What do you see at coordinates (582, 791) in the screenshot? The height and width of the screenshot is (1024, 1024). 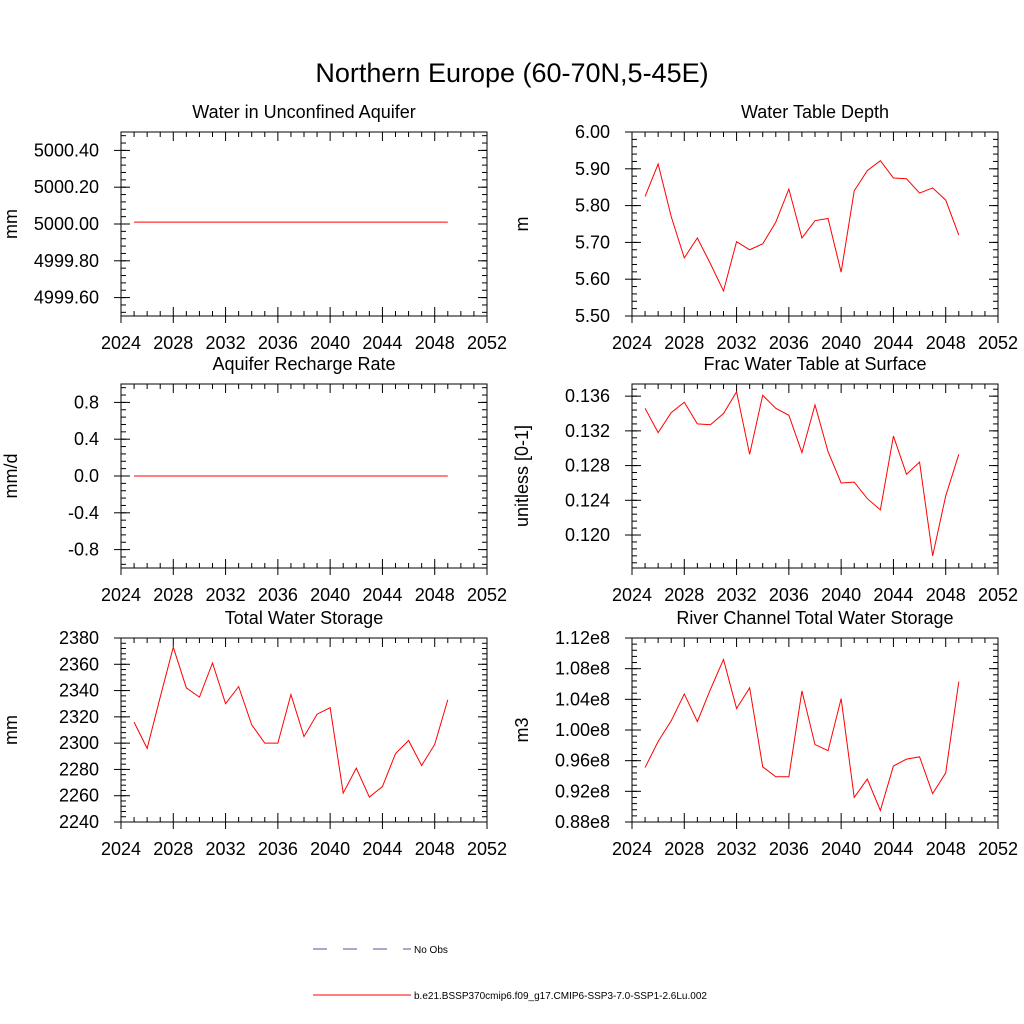 I see `y-tick-label: 0.92e8` at bounding box center [582, 791].